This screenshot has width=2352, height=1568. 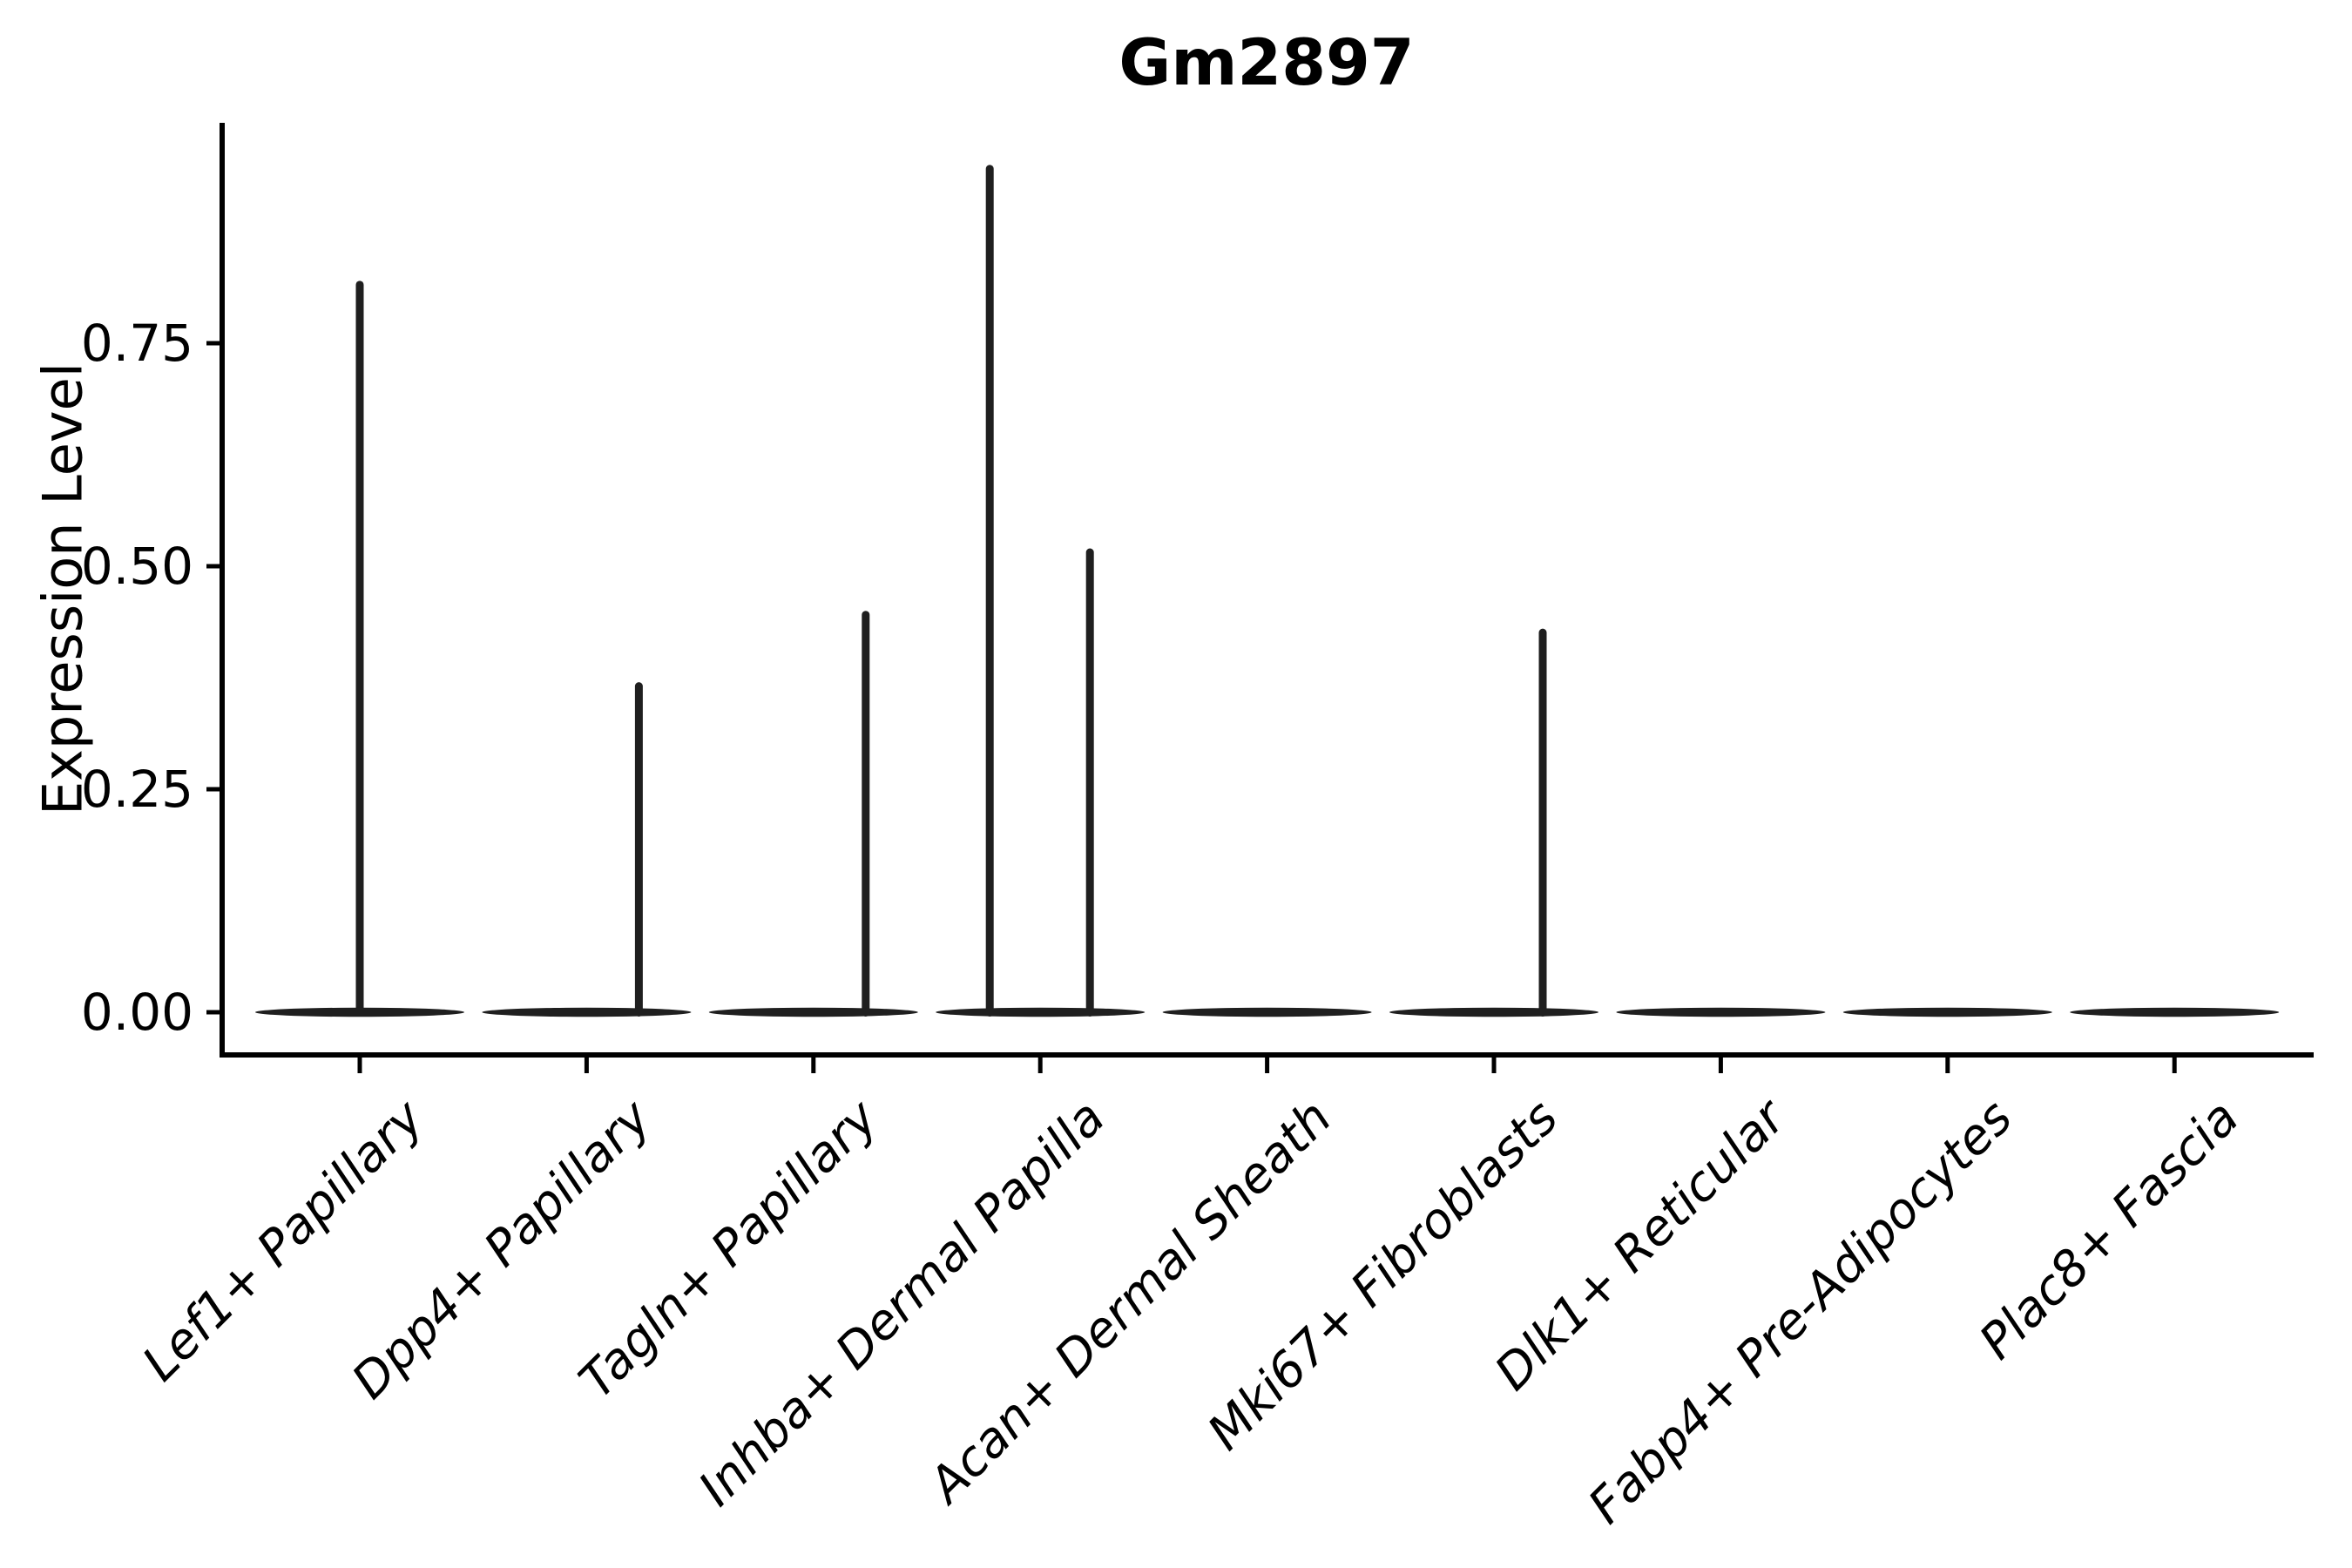 I want to click on y-tick-label: 0.75, so click(x=136, y=343).